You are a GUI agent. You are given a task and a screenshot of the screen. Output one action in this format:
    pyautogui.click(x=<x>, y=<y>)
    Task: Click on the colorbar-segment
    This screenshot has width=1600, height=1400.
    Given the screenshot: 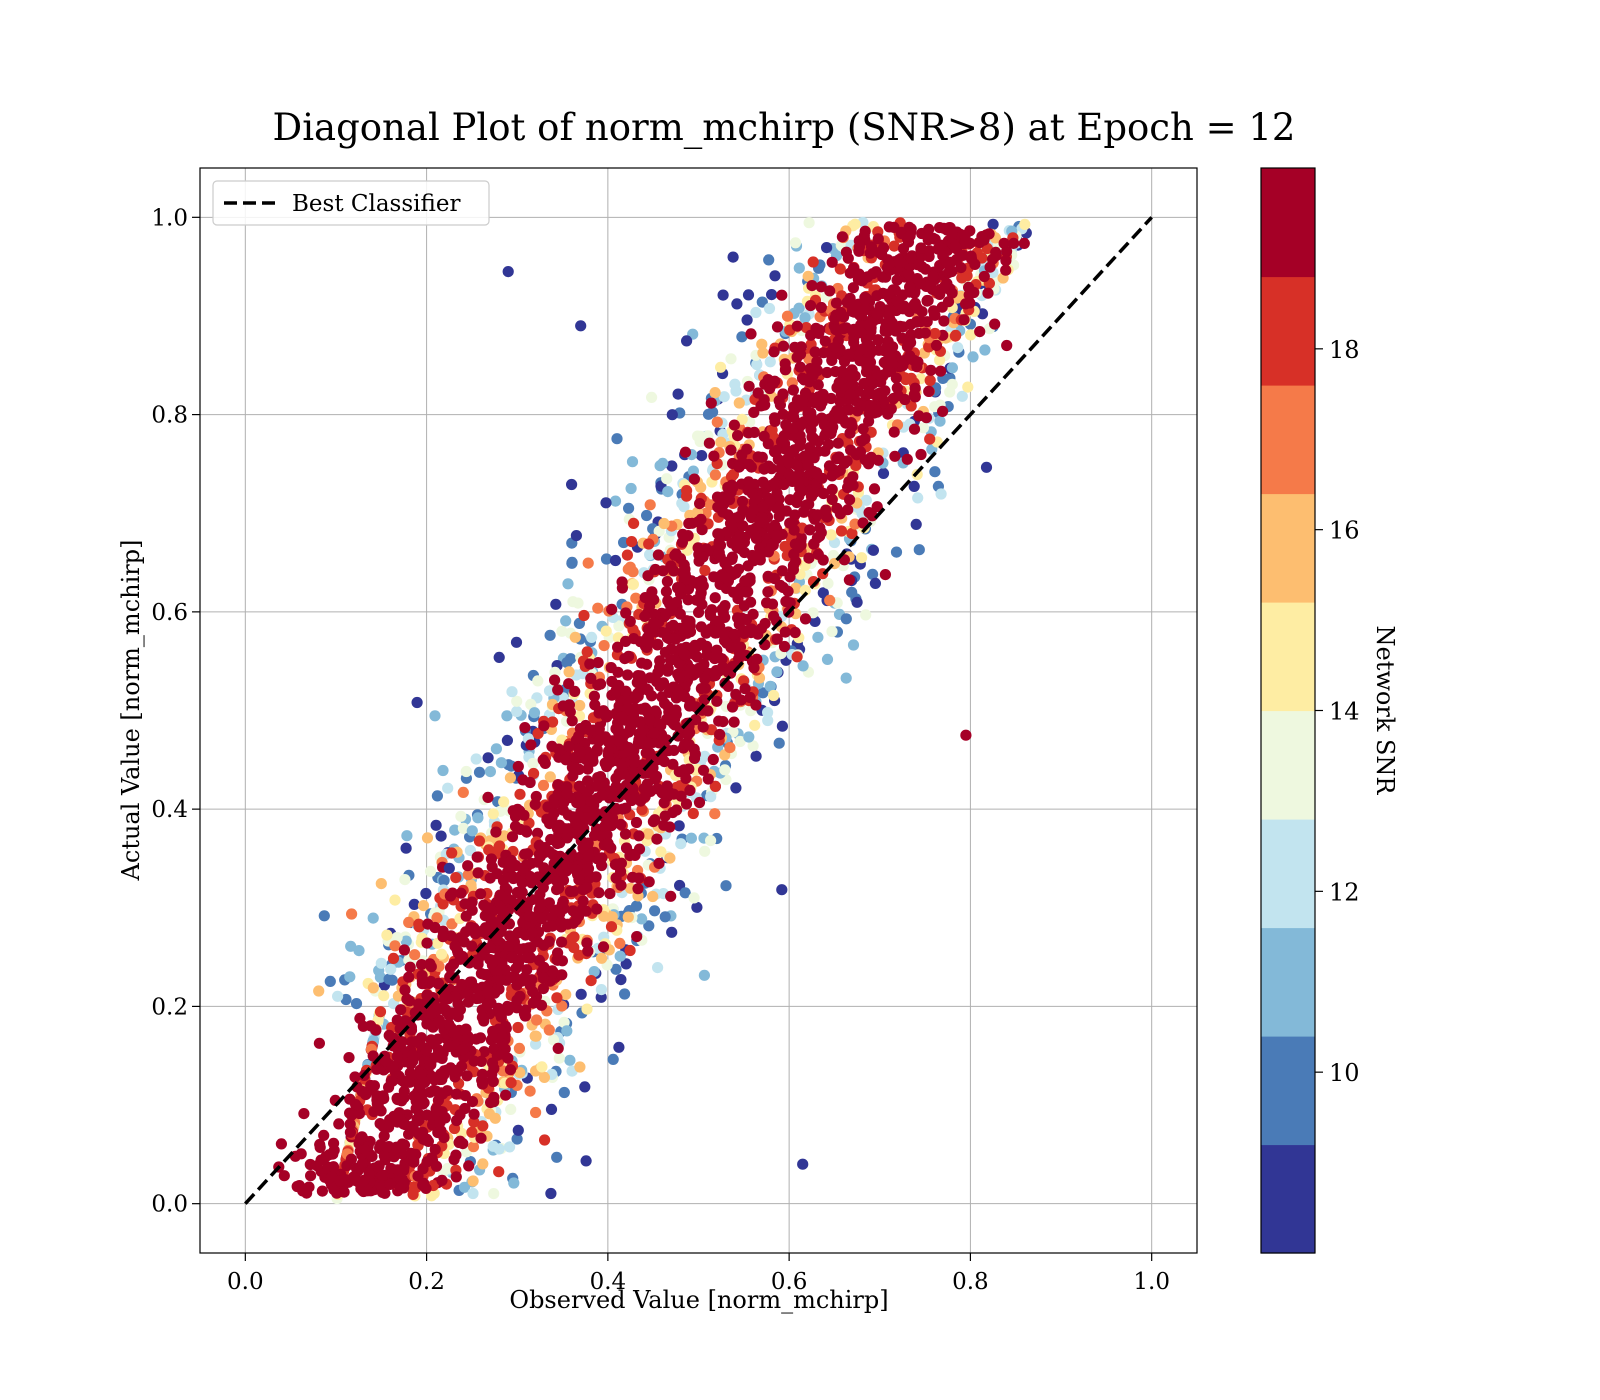 What is the action you would take?
    pyautogui.click(x=1288, y=440)
    